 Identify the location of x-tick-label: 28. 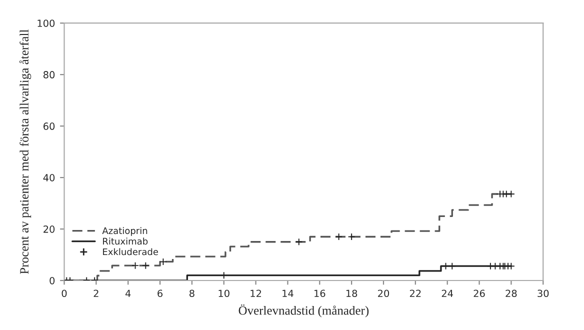
(511, 294).